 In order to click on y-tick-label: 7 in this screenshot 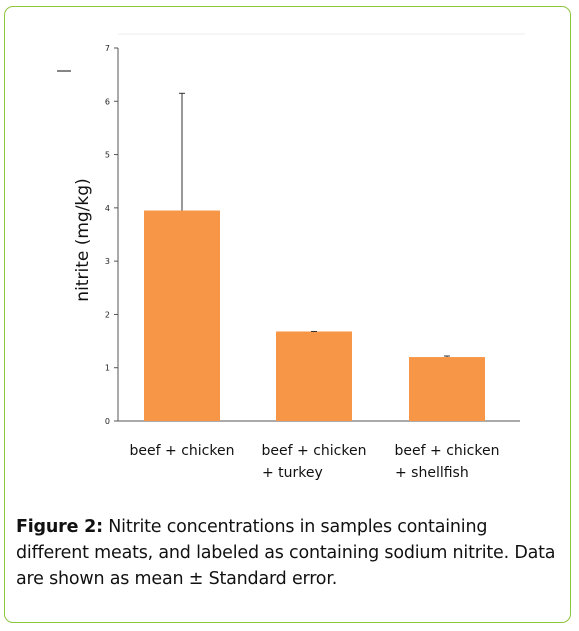, I will do `click(107, 48)`.